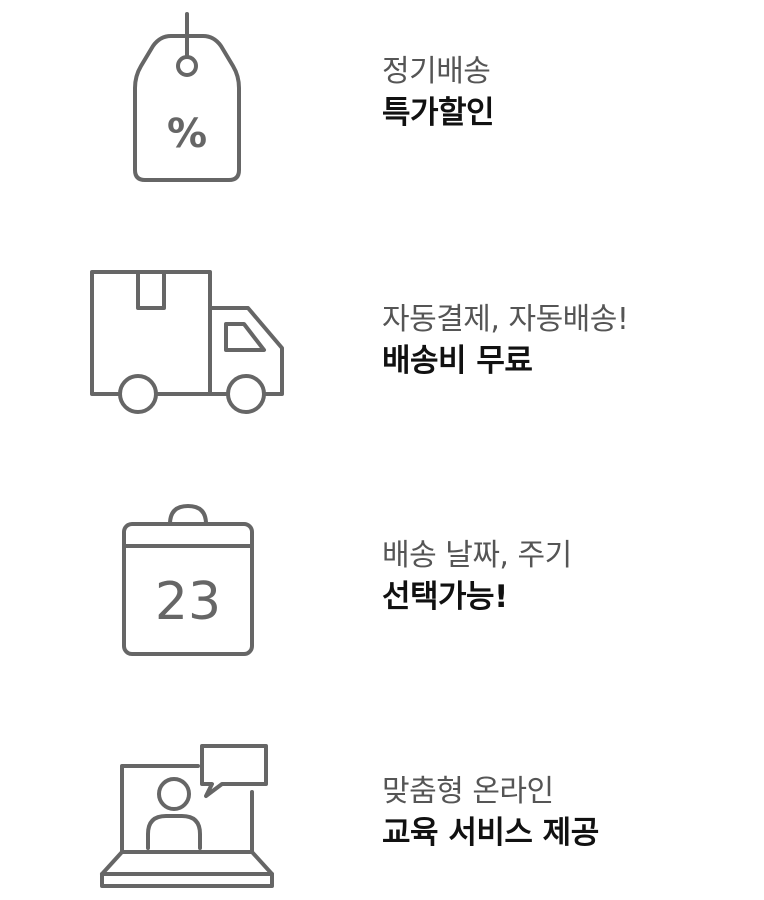  Describe the element at coordinates (438, 113) in the screenshot. I see `benefit-title: 특가할인` at that location.